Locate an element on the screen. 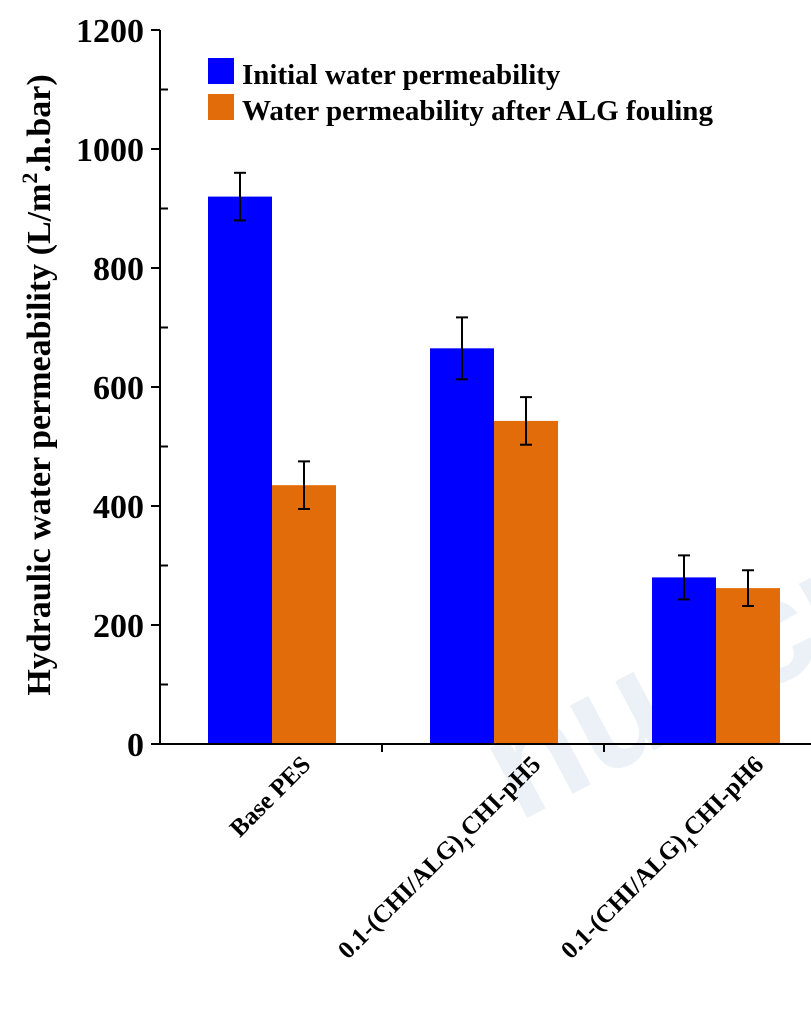 The image size is (811, 1035). x-category-label-0: Base PES is located at coordinates (270, 796).